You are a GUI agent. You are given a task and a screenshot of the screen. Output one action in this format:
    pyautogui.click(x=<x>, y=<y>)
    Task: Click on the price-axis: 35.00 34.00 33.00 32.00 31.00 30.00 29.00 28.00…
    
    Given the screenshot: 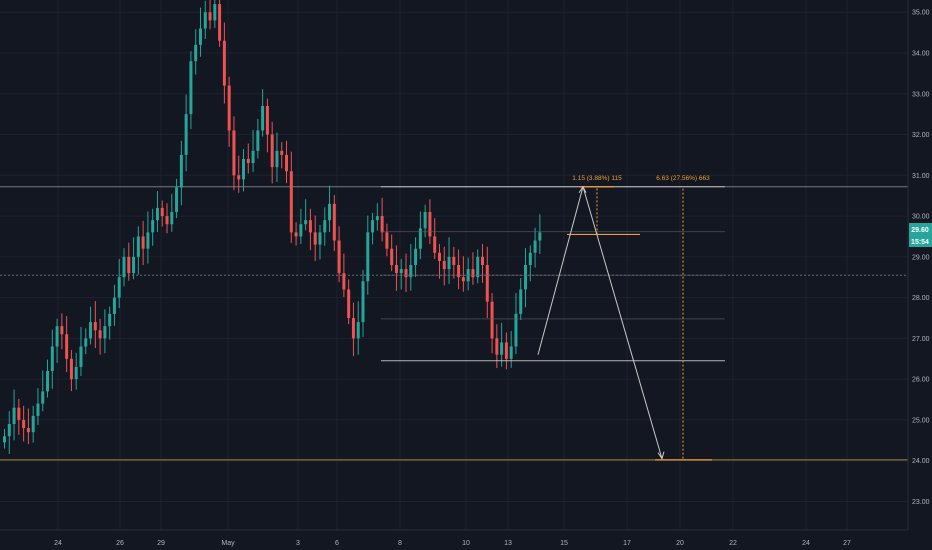 What is the action you would take?
    pyautogui.click(x=921, y=258)
    